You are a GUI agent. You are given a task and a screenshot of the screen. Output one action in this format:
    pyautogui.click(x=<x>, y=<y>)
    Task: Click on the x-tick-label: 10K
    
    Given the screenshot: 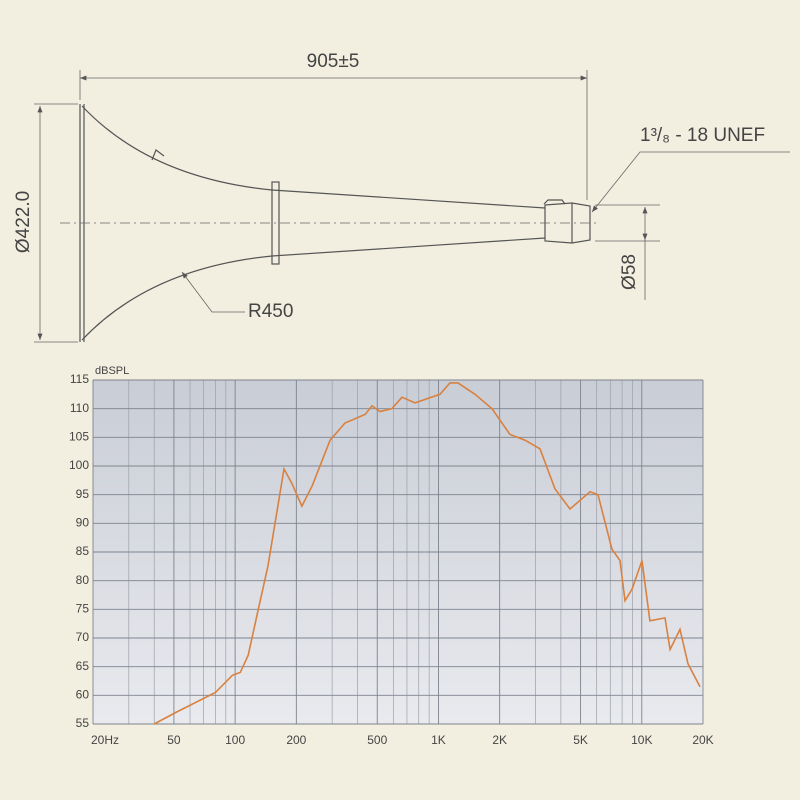 What is the action you would take?
    pyautogui.click(x=641, y=740)
    